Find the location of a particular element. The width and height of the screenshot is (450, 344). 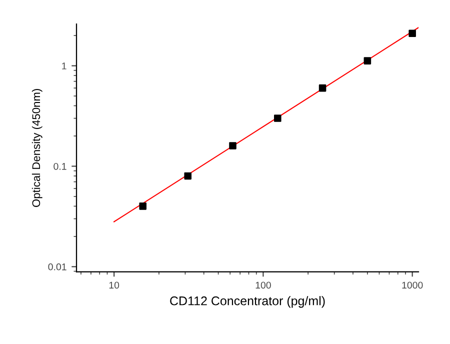

y-tick-label: 0.1 is located at coordinates (60, 166).